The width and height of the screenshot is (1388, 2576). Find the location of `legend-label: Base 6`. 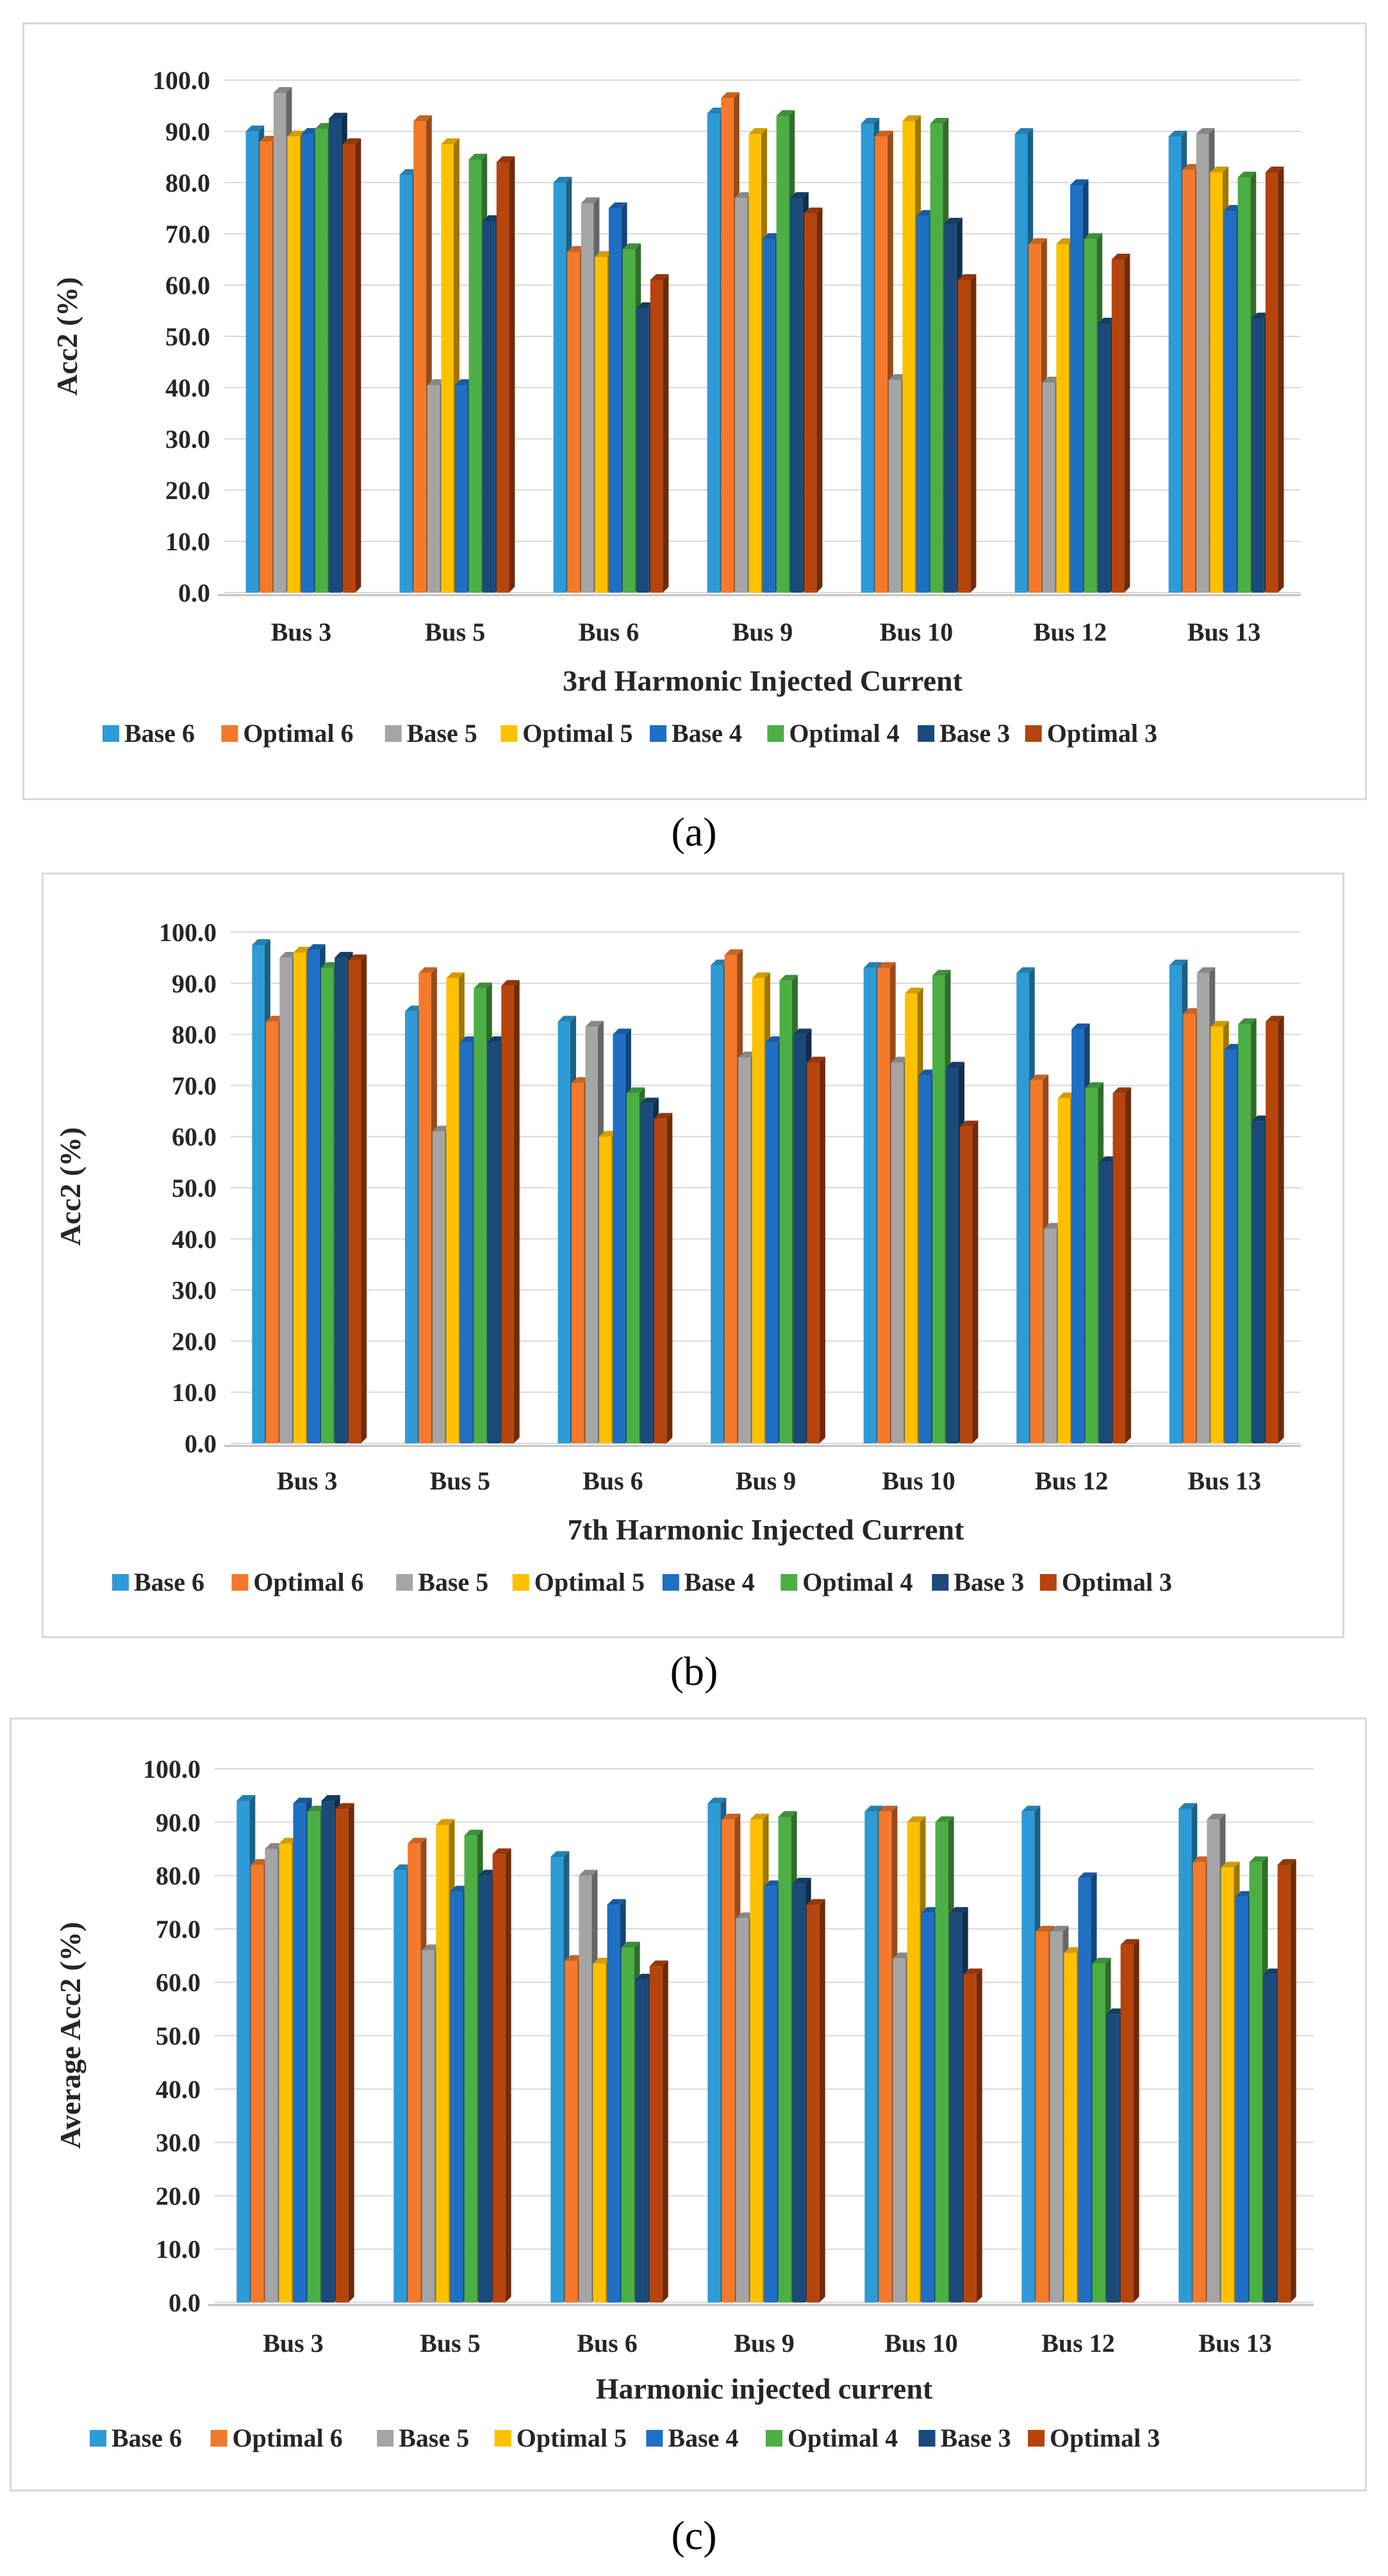

legend-label: Base 6 is located at coordinates (169, 1582).